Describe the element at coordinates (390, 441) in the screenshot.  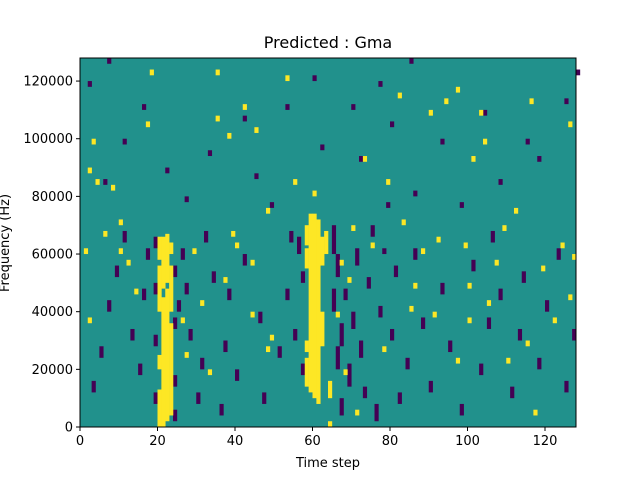
I see `x-tick-label: 80` at that location.